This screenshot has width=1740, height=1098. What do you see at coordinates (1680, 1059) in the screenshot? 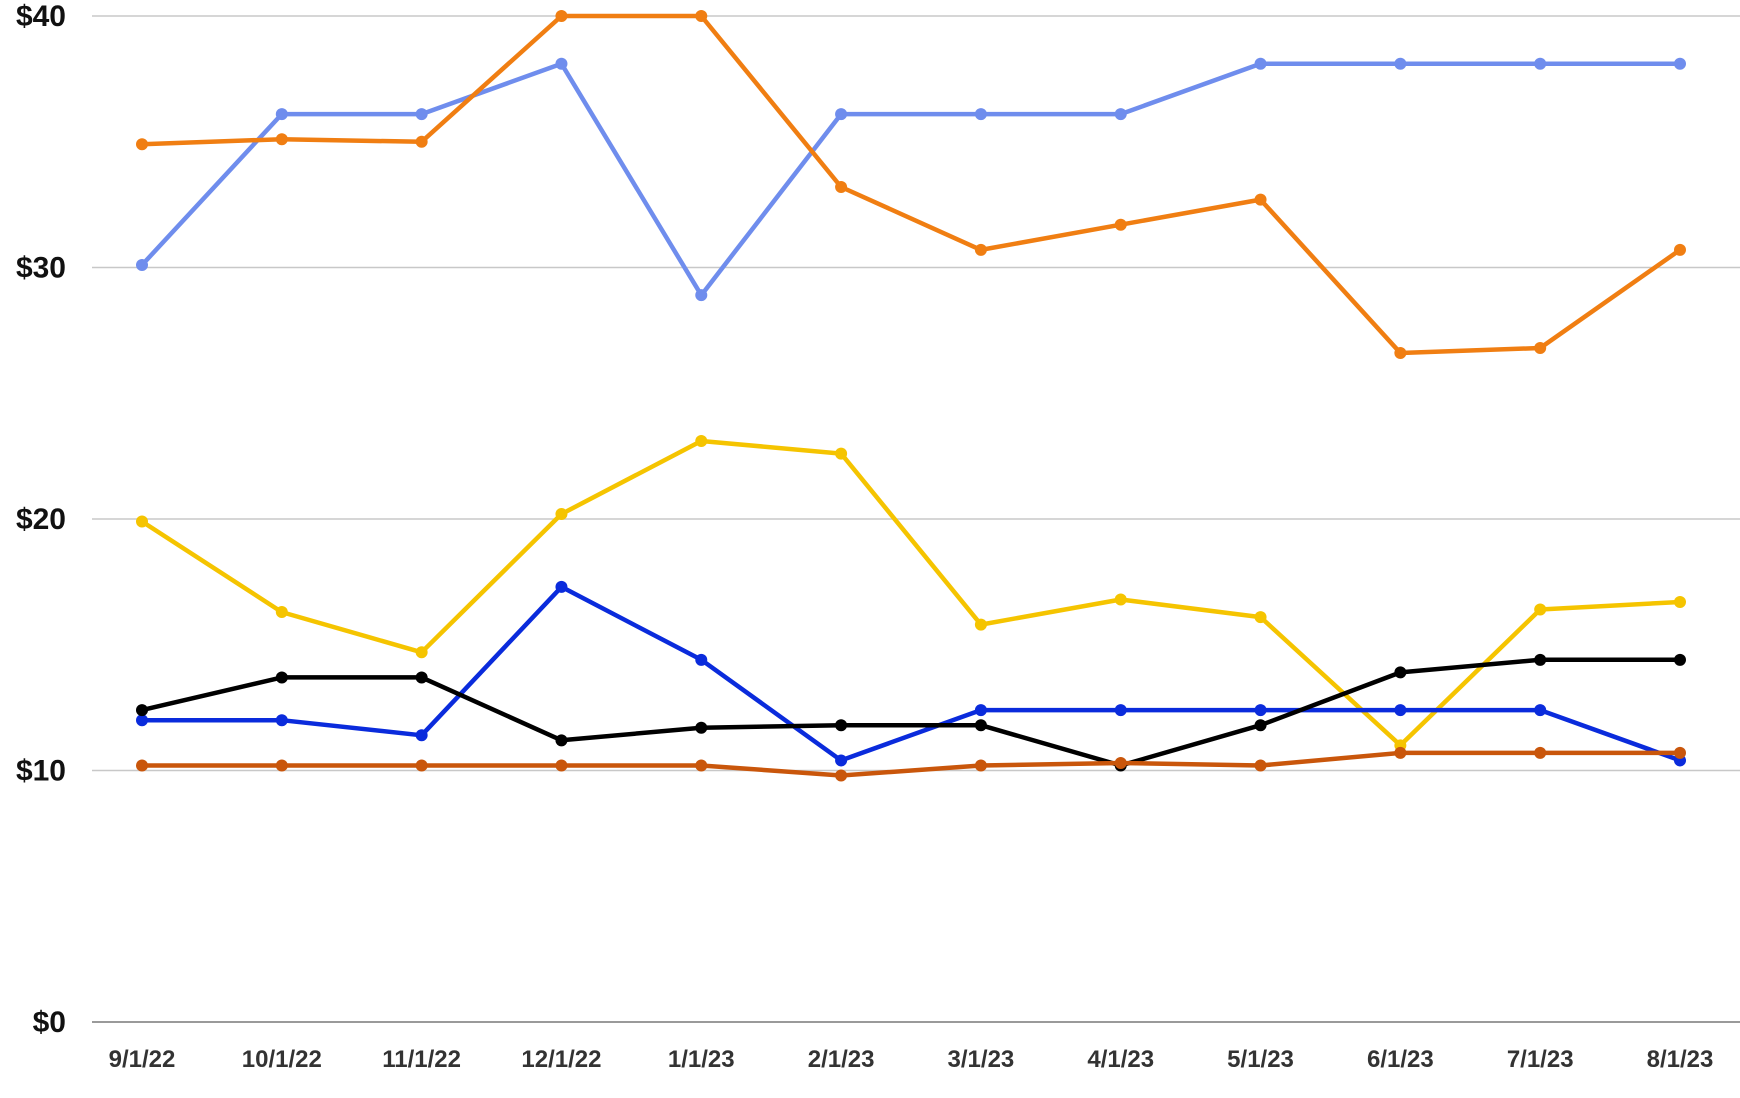
I see `x-tick-label: 8/1/23` at bounding box center [1680, 1059].